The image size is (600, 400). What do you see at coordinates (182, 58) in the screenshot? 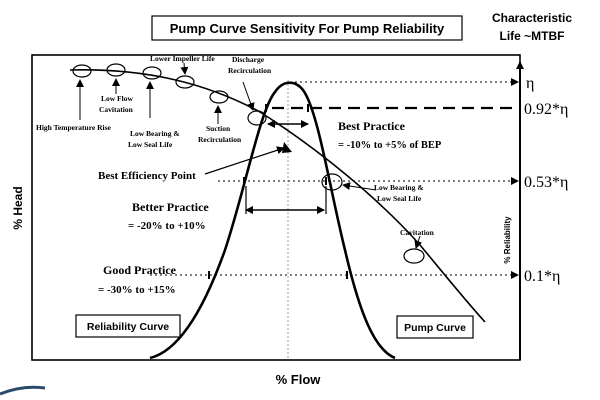
I see `label-lower-impeller: Lower Impeller Life` at bounding box center [182, 58].